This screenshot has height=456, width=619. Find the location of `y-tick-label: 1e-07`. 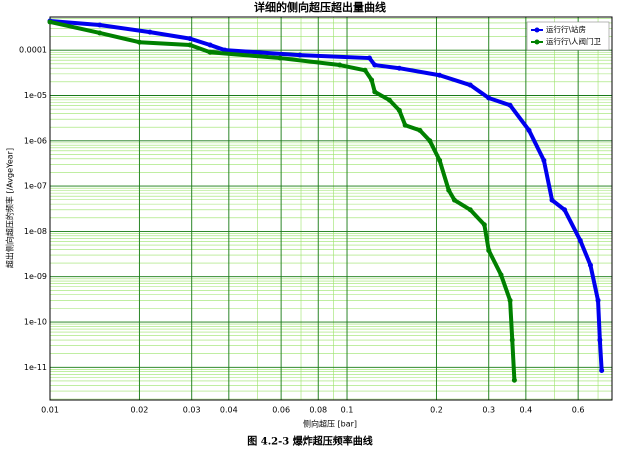

y-tick-label: 1e-07 is located at coordinates (35, 186).